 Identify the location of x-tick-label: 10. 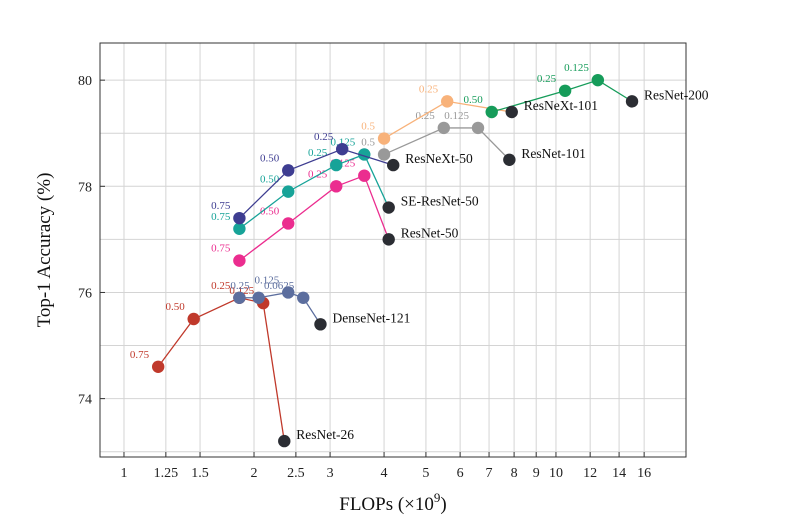
(556, 473).